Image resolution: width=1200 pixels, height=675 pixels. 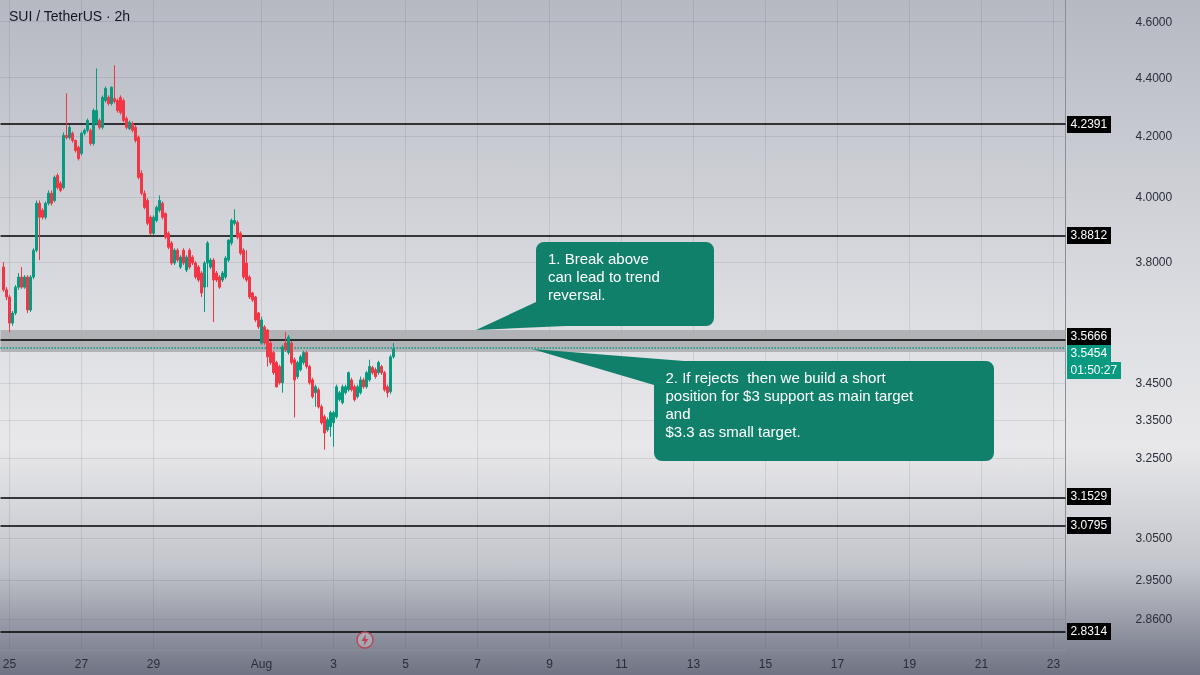 What do you see at coordinates (765, 664) in the screenshot?
I see `x-tick-label: 15` at bounding box center [765, 664].